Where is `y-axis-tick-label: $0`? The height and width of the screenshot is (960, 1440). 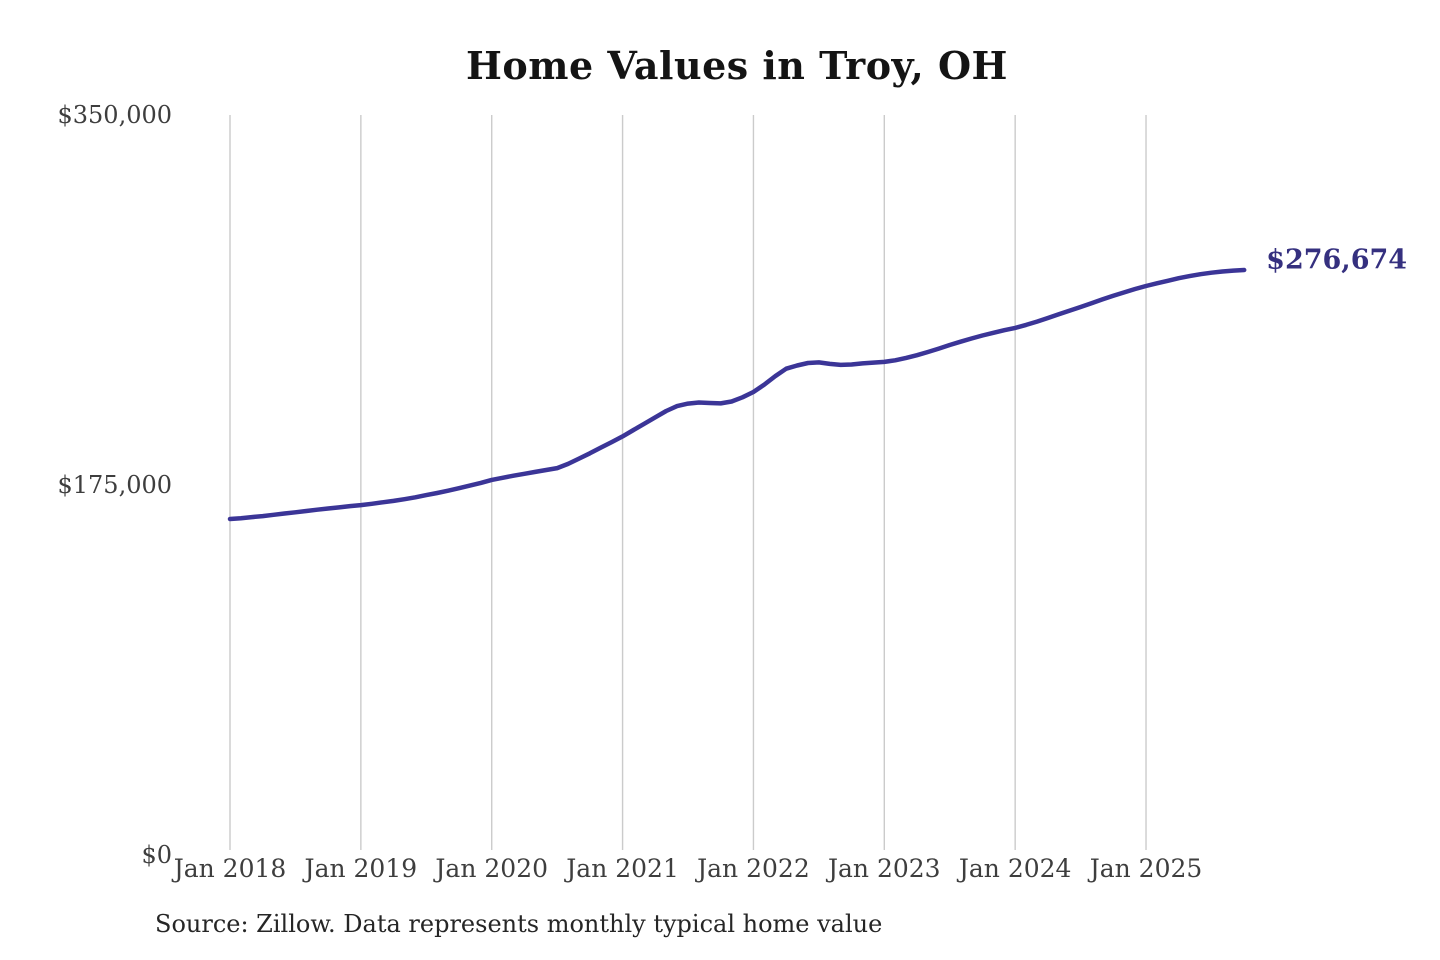
y-axis-tick-label: $0 is located at coordinates (156, 855).